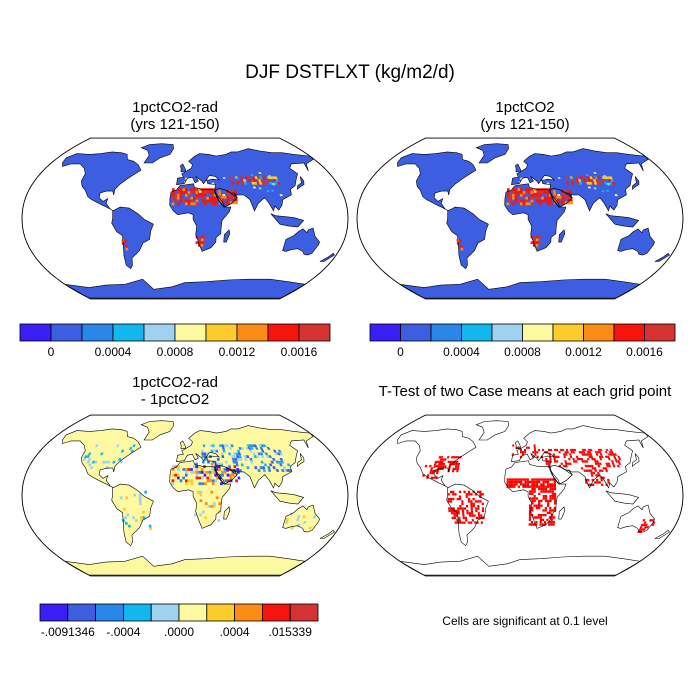 The image size is (700, 700). Describe the element at coordinates (644, 352) in the screenshot. I see `colorbar-tick-label: 0.0016` at that location.